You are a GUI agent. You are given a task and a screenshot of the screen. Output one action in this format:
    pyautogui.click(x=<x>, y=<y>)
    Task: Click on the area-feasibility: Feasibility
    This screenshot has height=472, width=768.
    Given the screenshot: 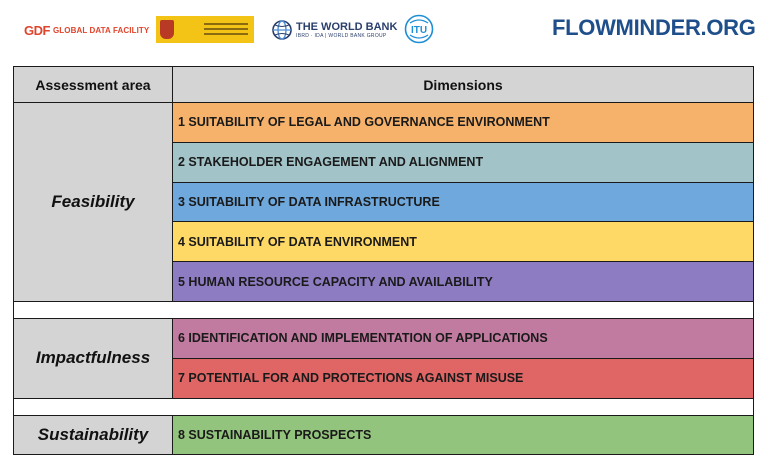 What is the action you would take?
    pyautogui.click(x=93, y=202)
    